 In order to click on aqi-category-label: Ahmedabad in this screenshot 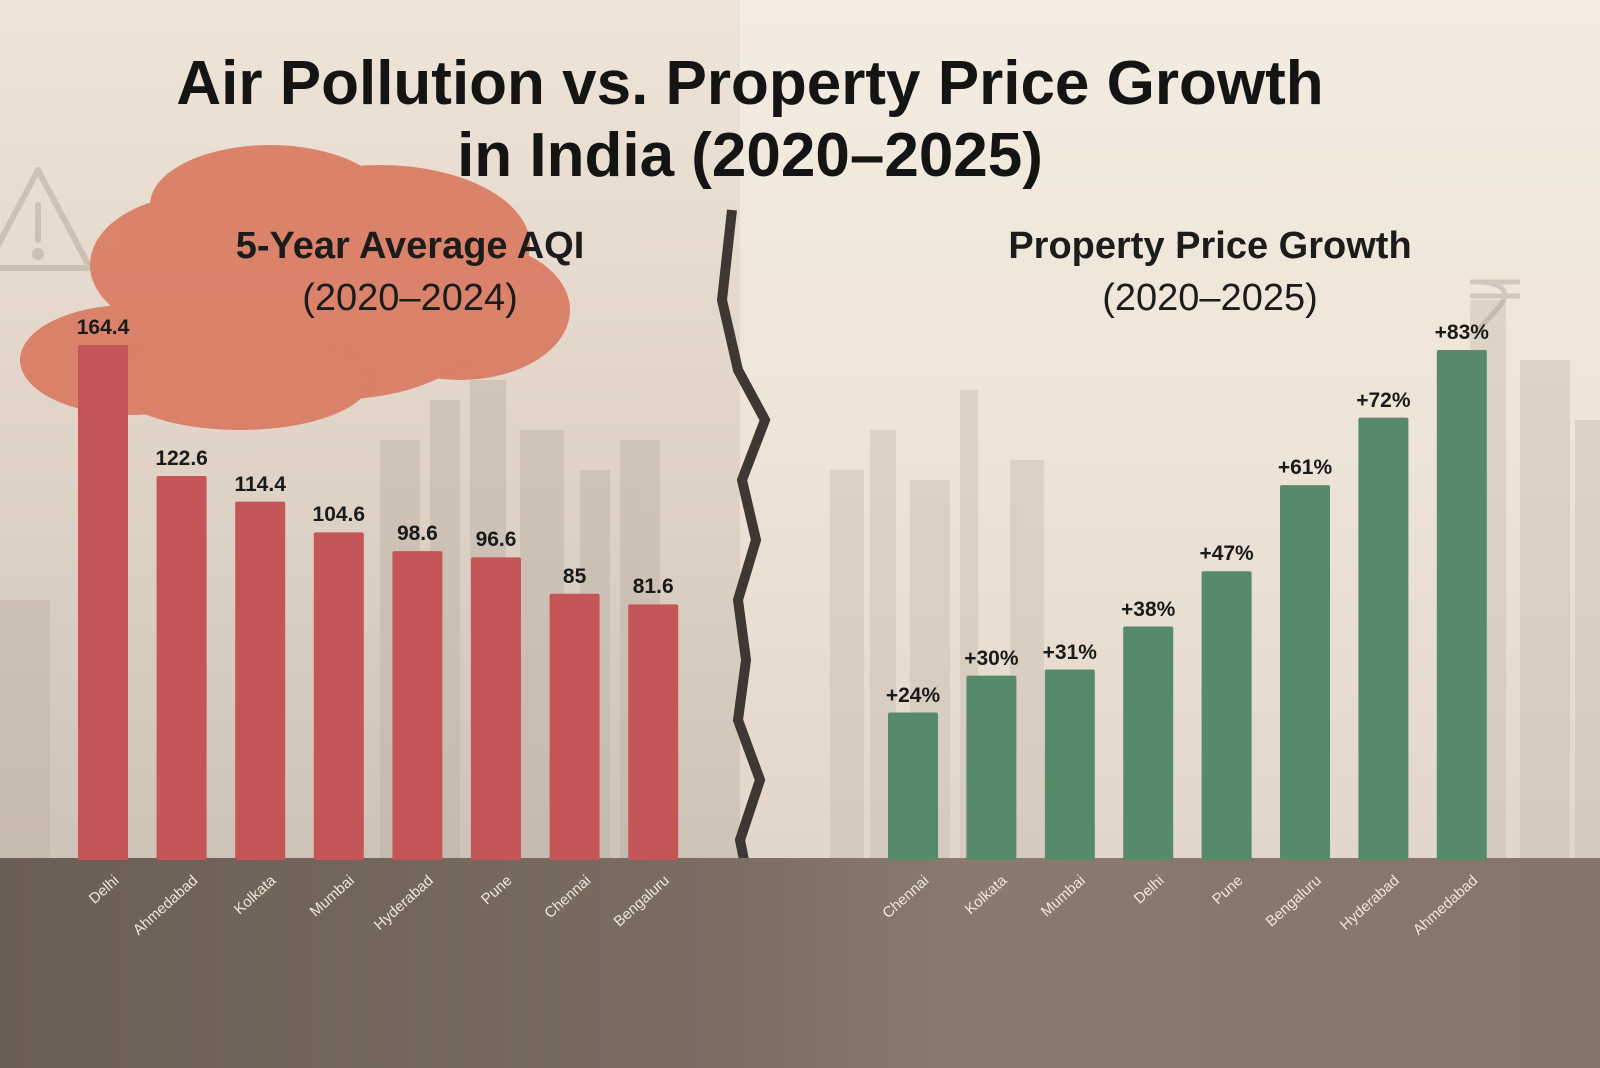, I will do `click(165, 905)`.